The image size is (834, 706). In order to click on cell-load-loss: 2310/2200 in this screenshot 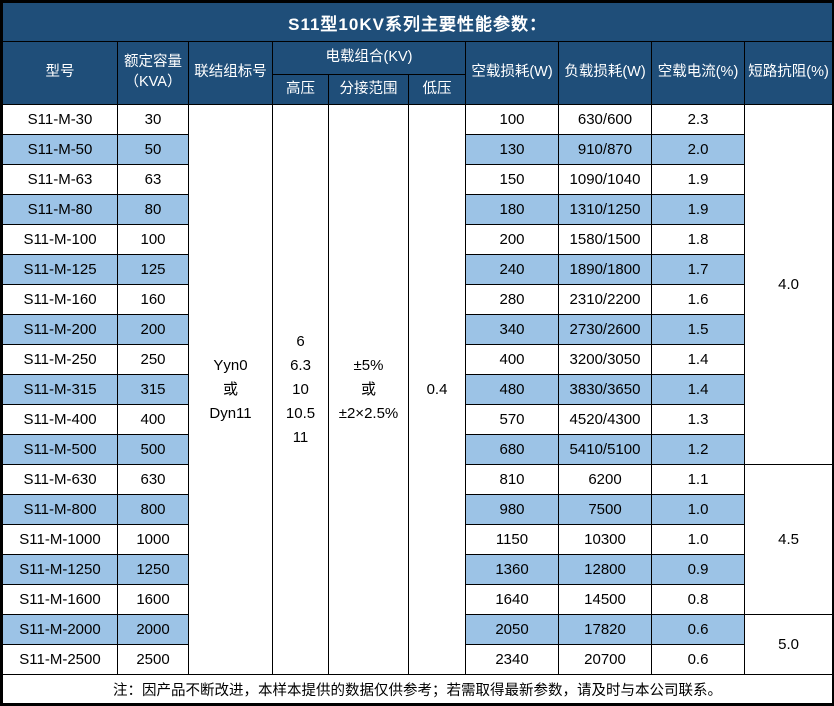, I will do `click(605, 299)`.